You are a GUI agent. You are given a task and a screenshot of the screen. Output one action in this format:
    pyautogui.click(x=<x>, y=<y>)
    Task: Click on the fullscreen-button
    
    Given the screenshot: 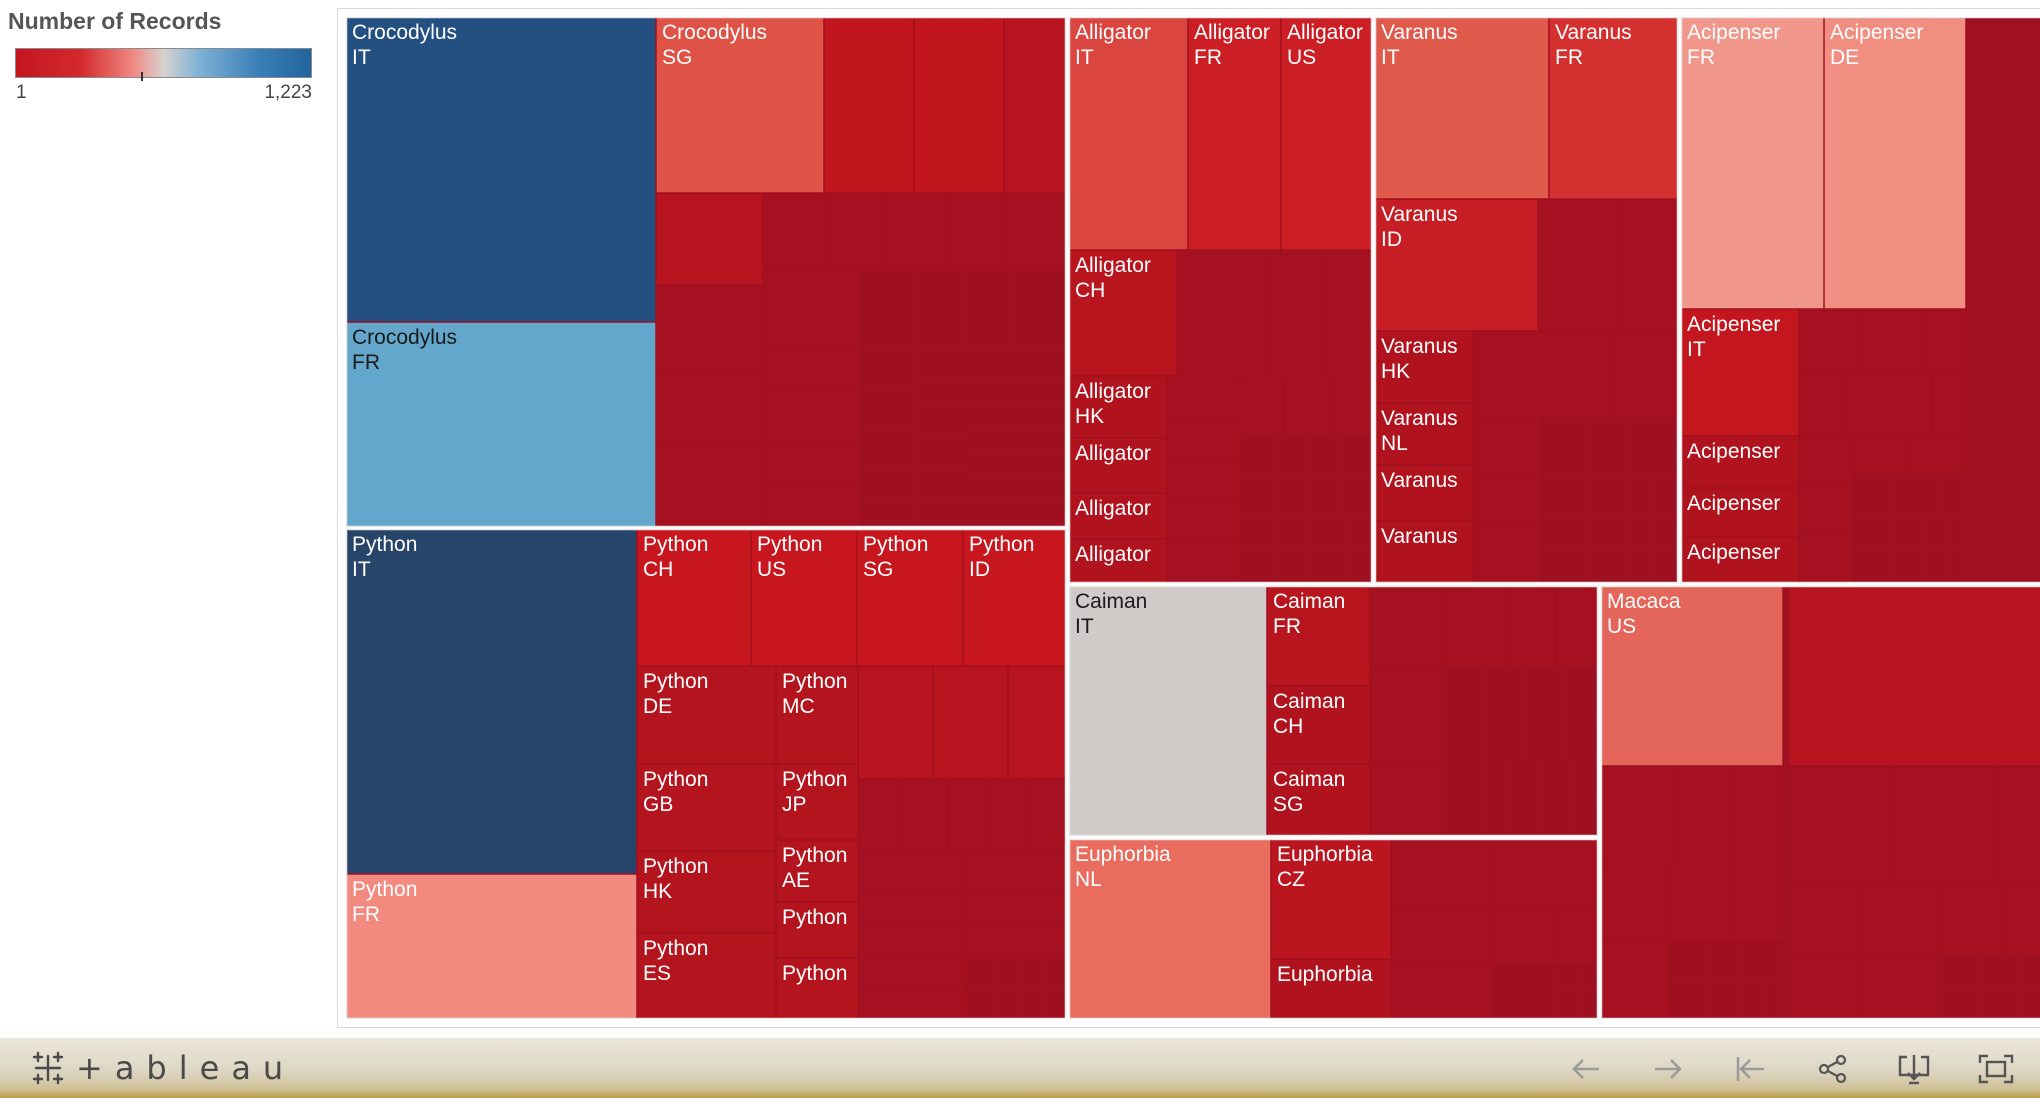 What is the action you would take?
    pyautogui.click(x=1996, y=1069)
    